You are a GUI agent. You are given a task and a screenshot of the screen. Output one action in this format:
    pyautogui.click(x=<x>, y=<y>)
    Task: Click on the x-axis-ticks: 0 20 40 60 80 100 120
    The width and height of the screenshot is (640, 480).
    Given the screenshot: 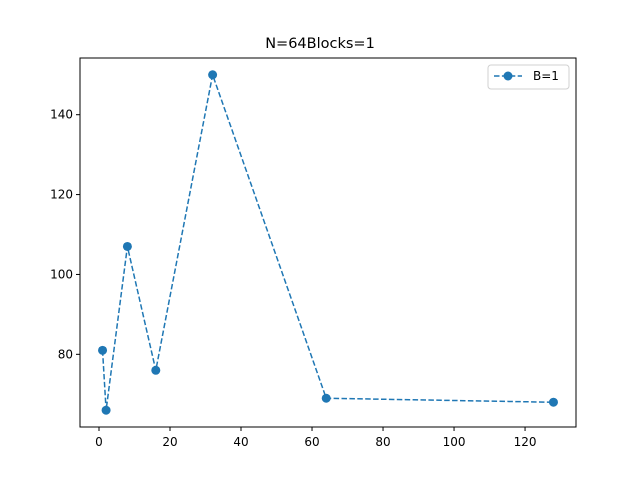 What is the action you would take?
    pyautogui.click(x=316, y=438)
    